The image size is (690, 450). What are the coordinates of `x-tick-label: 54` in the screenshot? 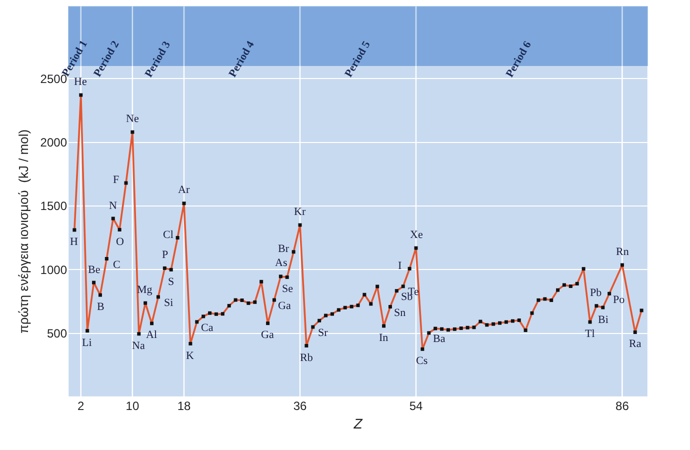 It's located at (416, 406).